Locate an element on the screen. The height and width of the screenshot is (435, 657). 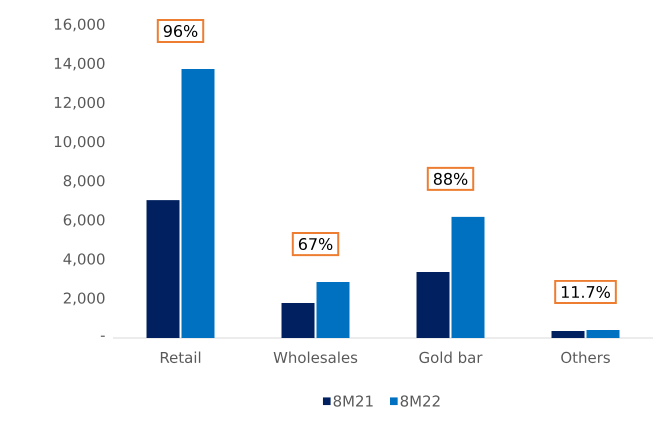
y-tick-label: 6,000 is located at coordinates (84, 221).